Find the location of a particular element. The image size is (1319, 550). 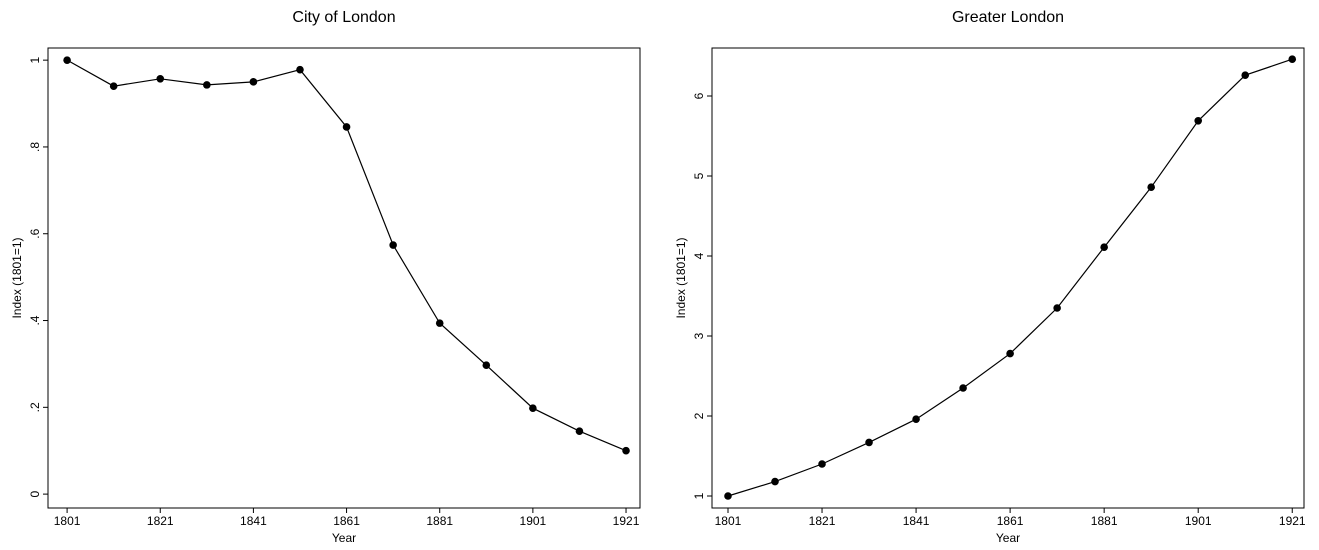

y-tick-label: 2 is located at coordinates (699, 415).